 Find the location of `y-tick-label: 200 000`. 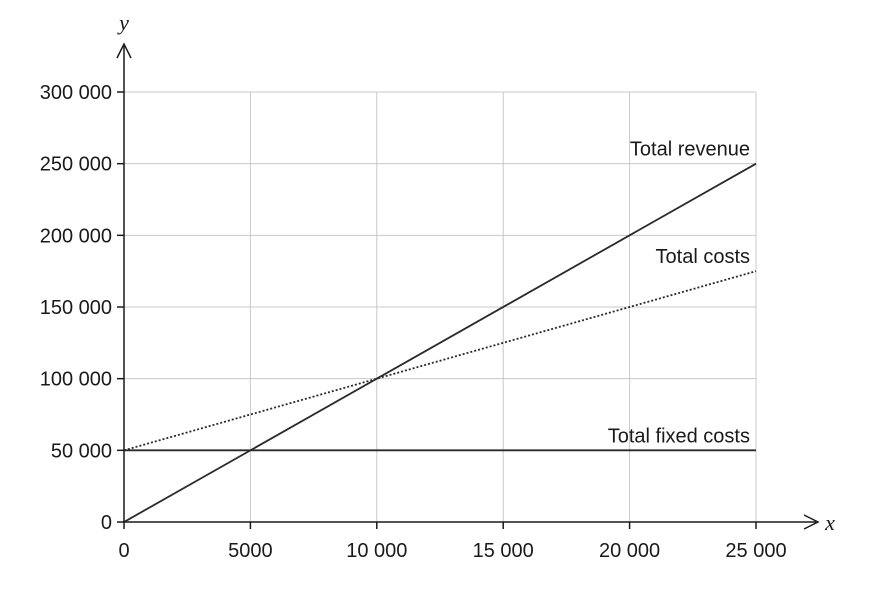

y-tick-label: 200 000 is located at coordinates (76, 236).